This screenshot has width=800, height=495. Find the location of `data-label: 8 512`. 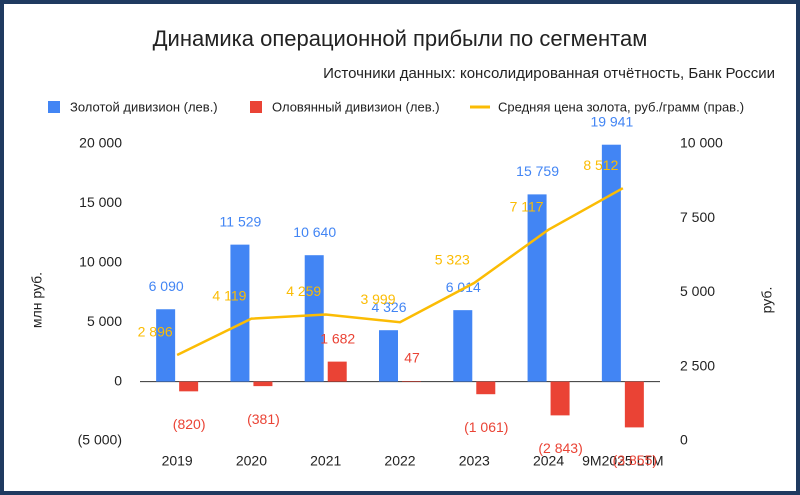

data-label: 8 512 is located at coordinates (600, 165).